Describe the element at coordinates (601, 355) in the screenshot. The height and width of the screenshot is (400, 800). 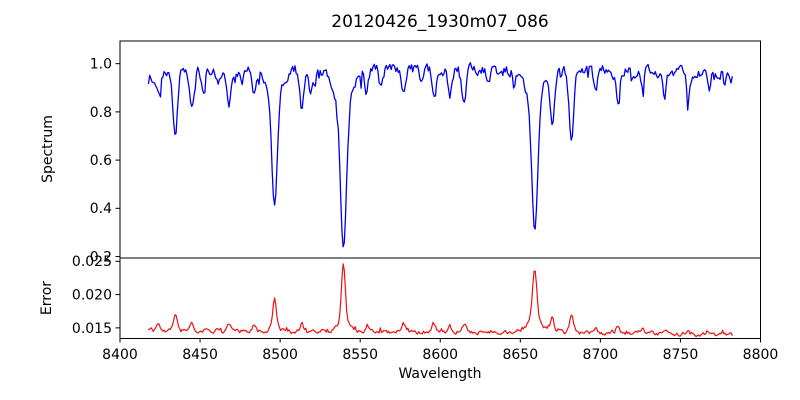
I see `x-tick-label: 8700` at that location.